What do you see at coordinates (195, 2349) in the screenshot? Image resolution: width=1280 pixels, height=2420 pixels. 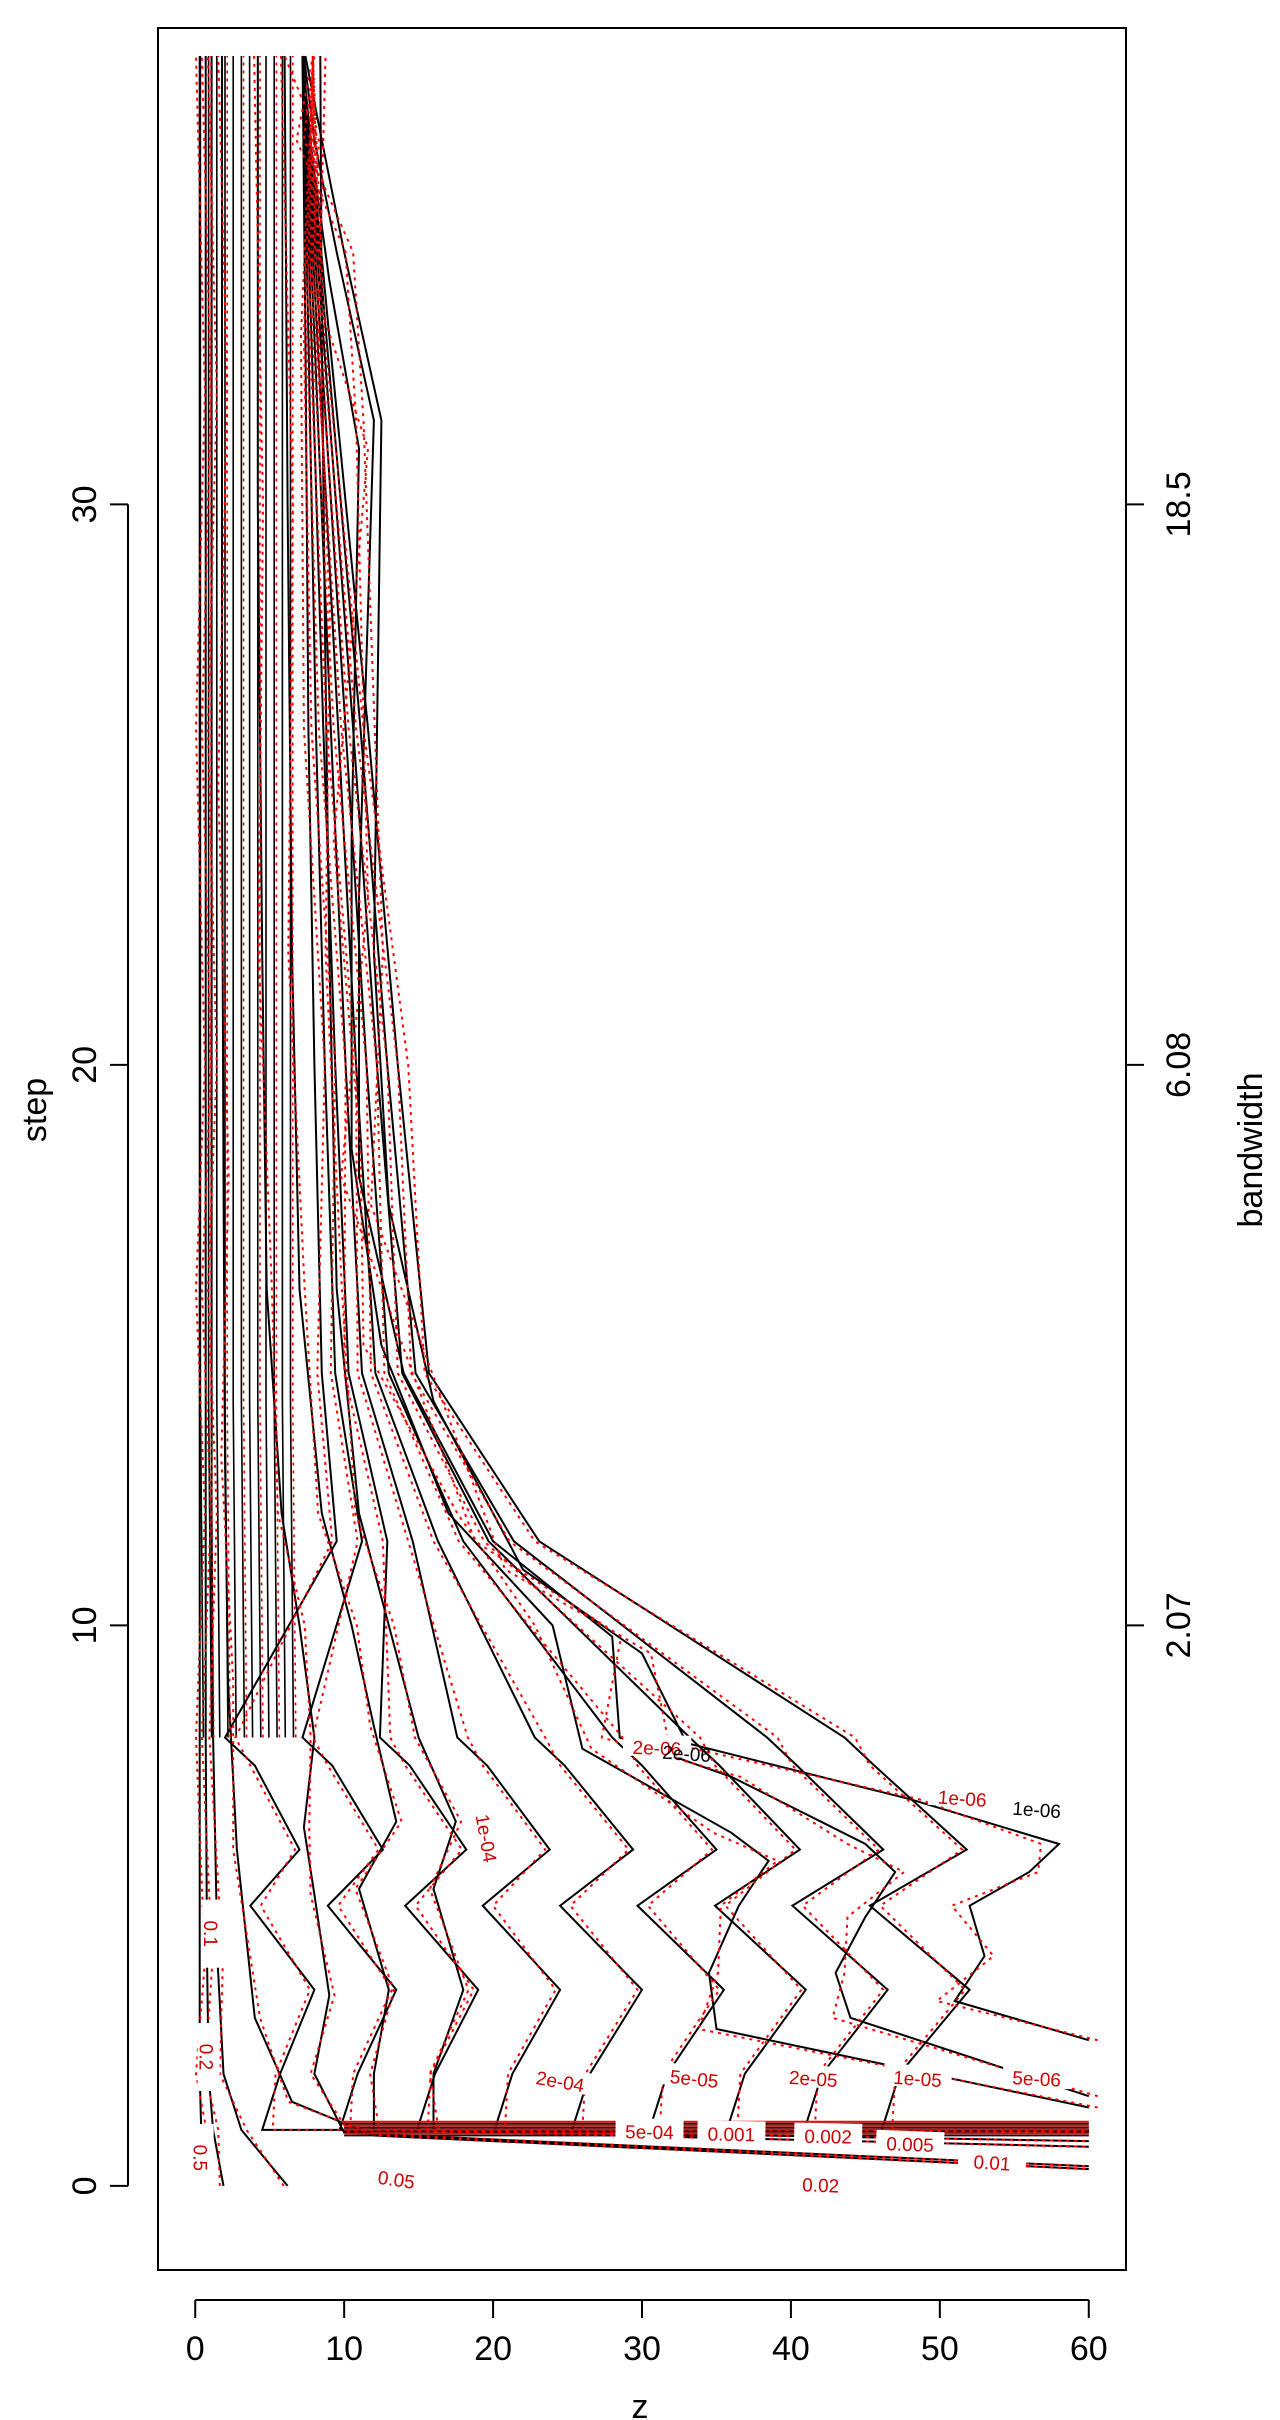 I see `x-tick-label: 0` at bounding box center [195, 2349].